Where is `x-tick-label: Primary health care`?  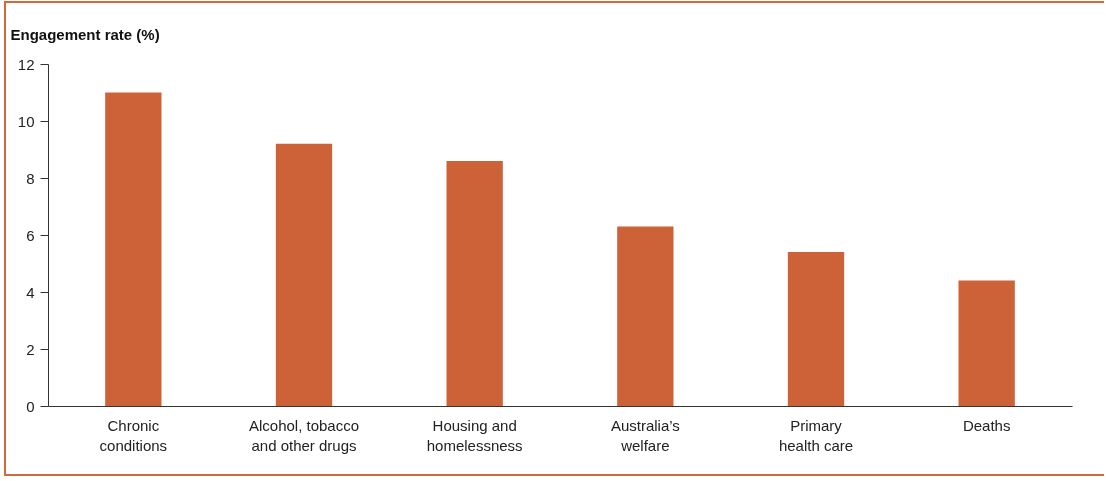
x-tick-label: Primary health care is located at coordinates (816, 435).